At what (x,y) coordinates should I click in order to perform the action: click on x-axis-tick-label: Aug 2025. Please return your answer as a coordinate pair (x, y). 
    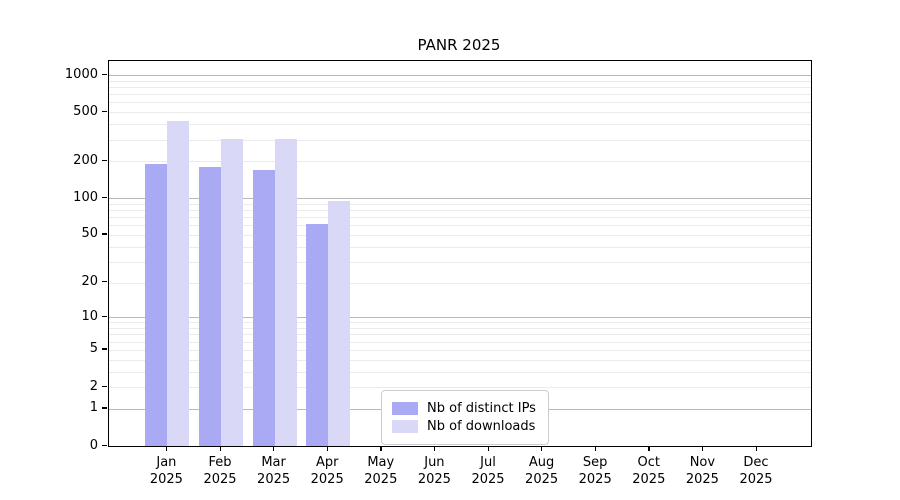
    Looking at the image, I should click on (542, 471).